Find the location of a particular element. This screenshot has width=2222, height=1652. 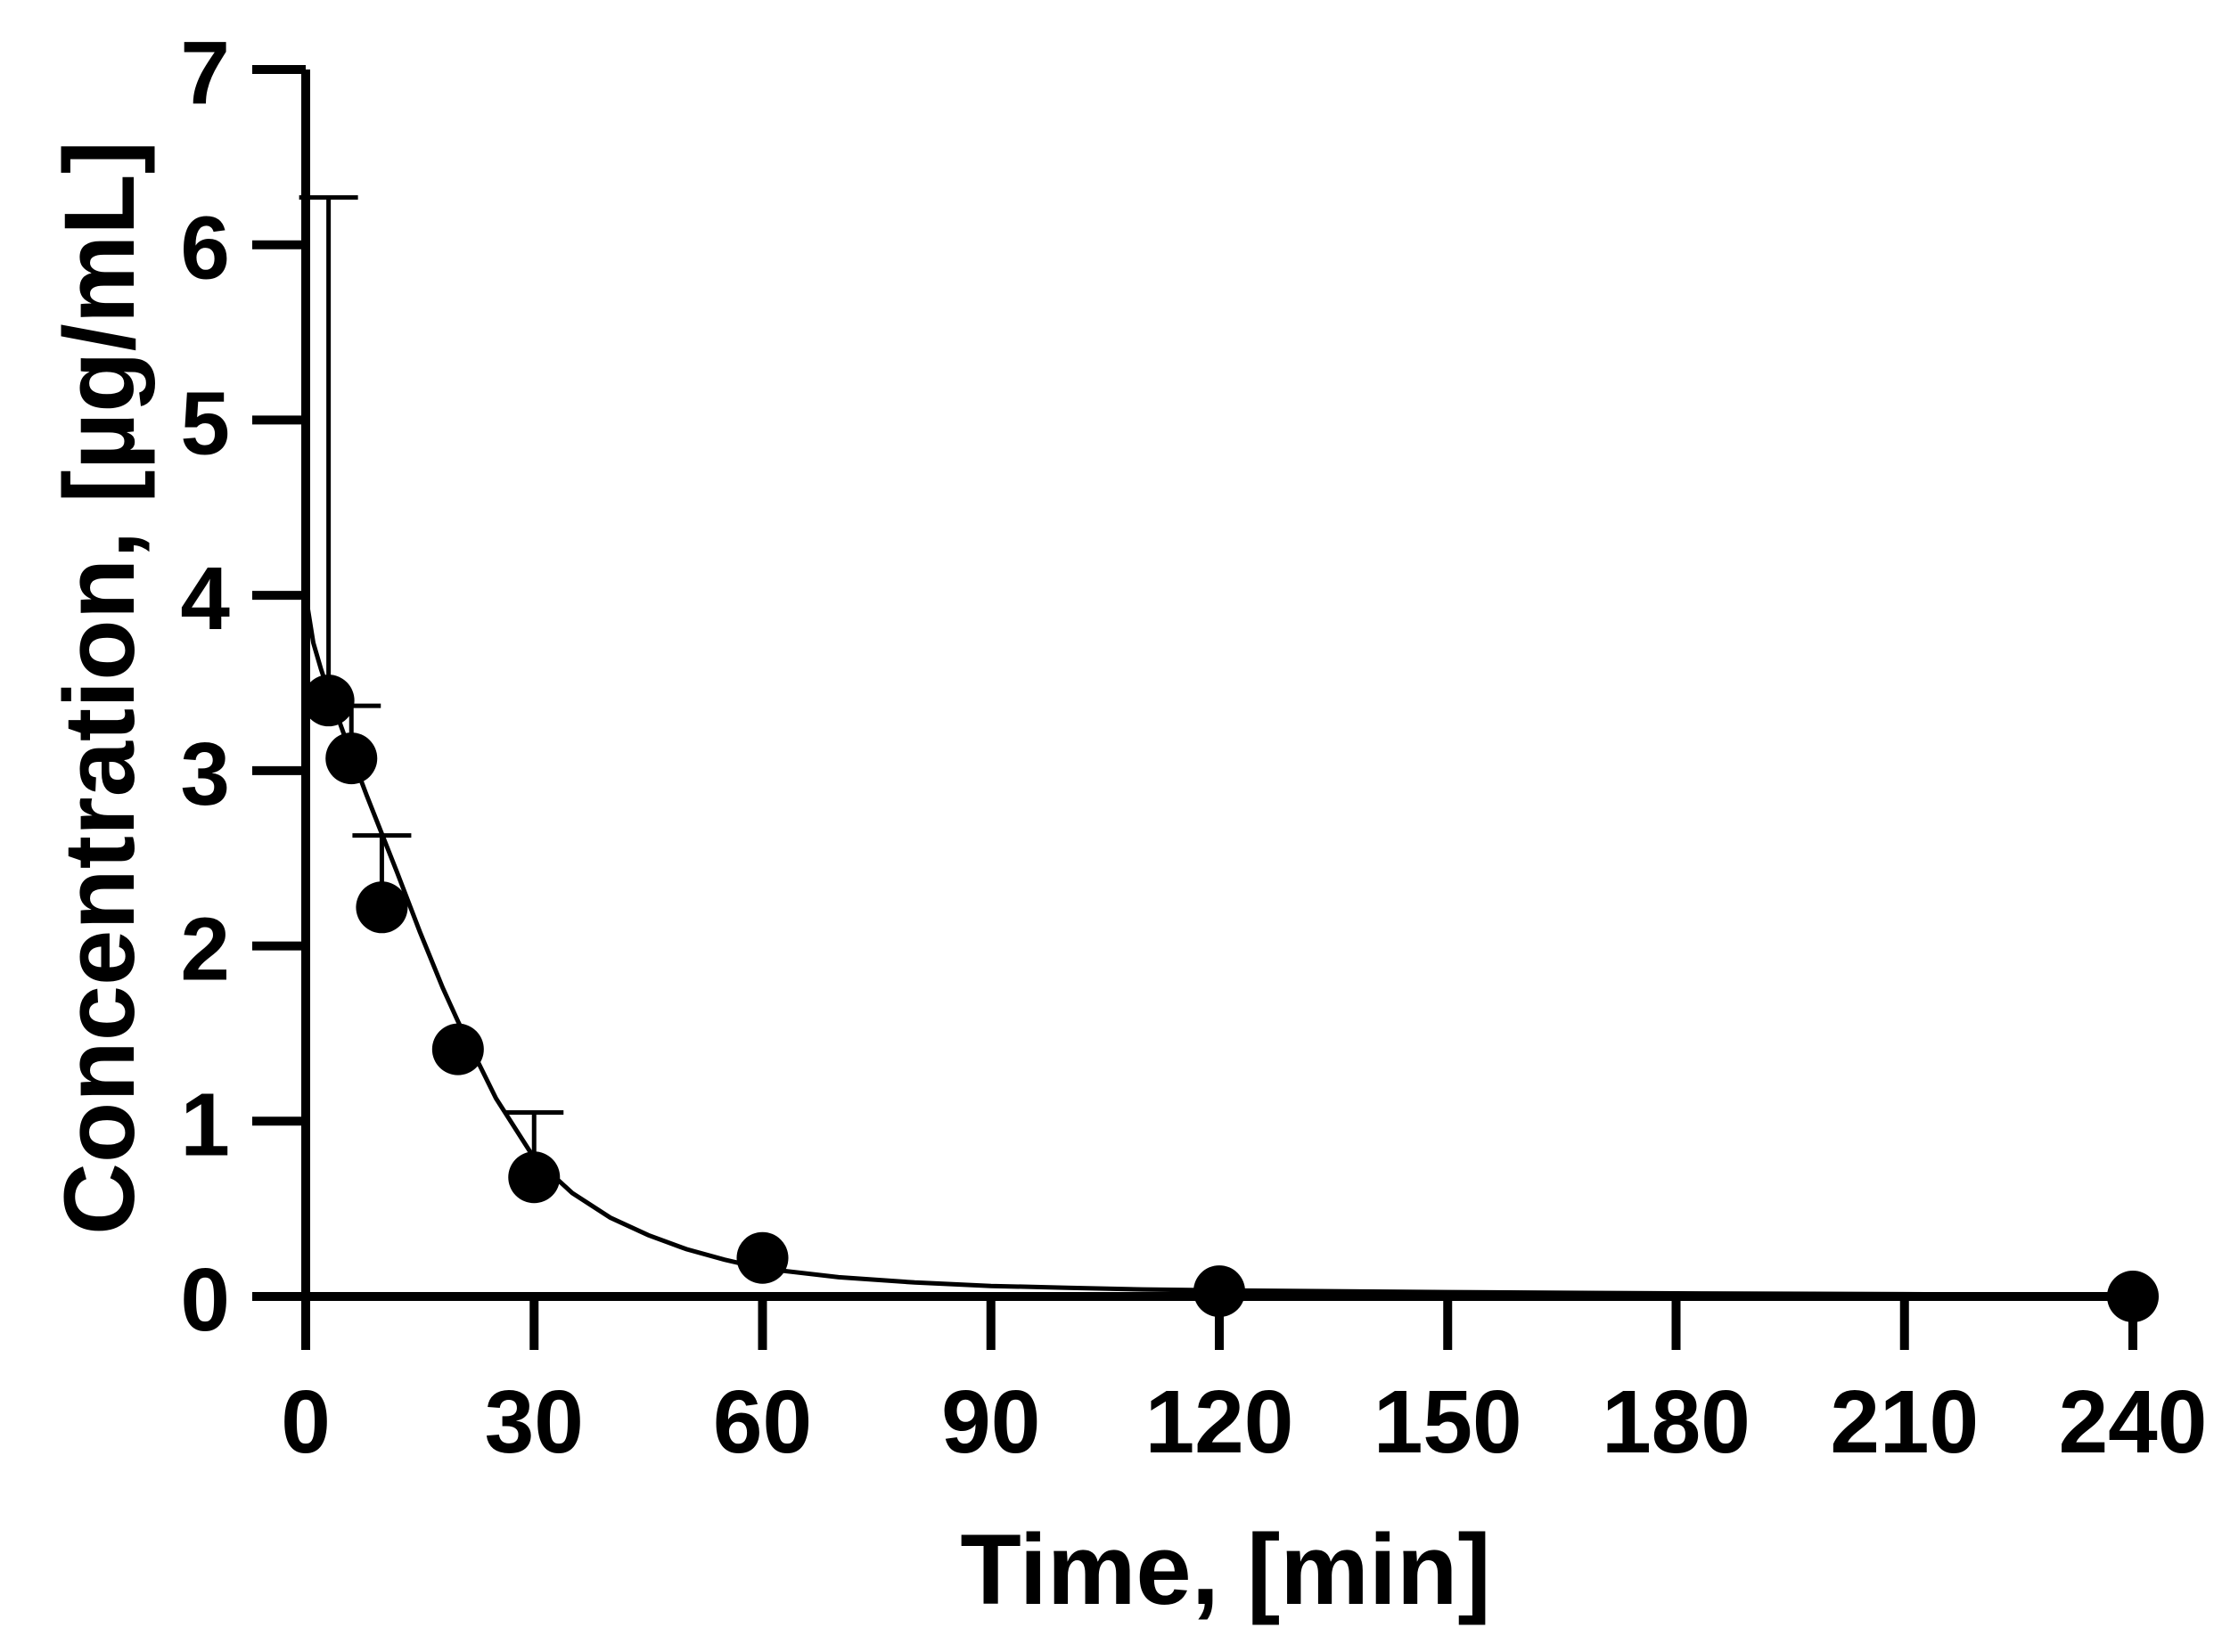

x-tick-label: 90 is located at coordinates (990, 1422).